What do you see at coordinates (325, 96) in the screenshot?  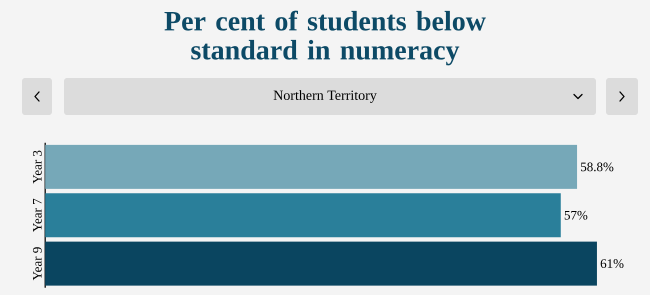 I see `chart-subtitle: Northern Territory` at bounding box center [325, 96].